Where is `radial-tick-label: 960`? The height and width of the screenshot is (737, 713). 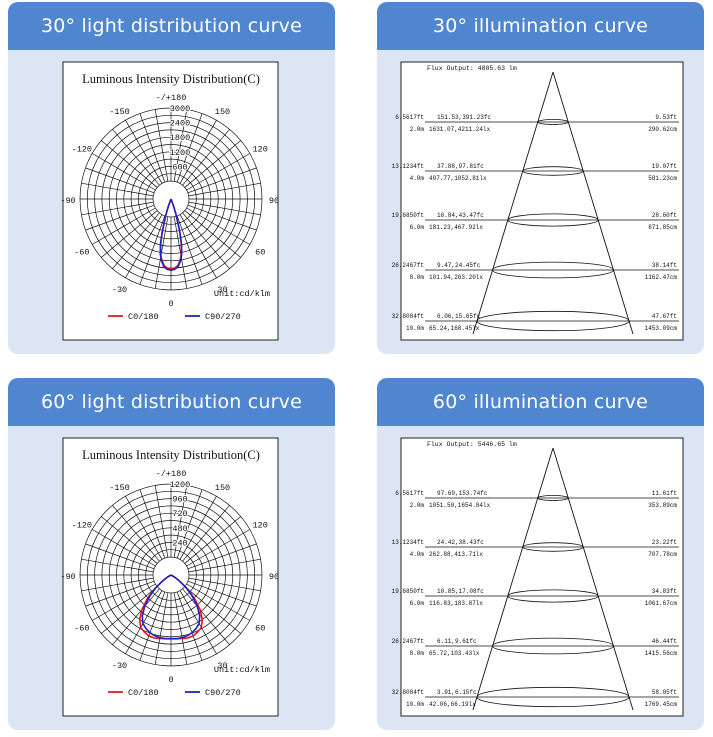 radial-tick-label: 960 is located at coordinates (179, 500).